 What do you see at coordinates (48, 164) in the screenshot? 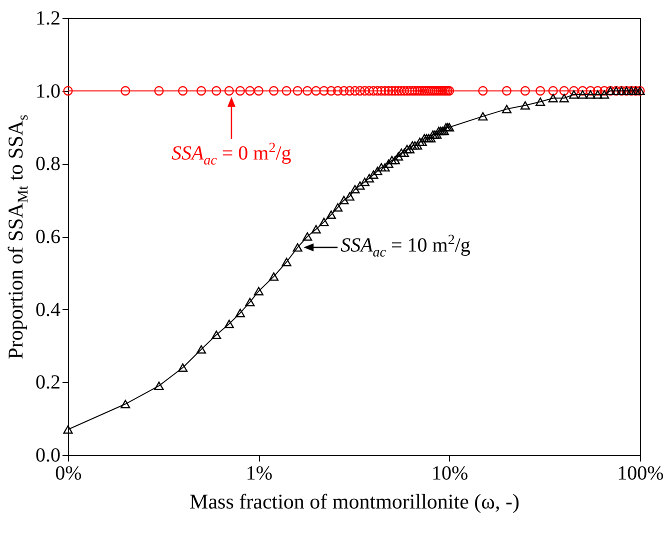
I see `y-tick-label: 0.8` at bounding box center [48, 164].